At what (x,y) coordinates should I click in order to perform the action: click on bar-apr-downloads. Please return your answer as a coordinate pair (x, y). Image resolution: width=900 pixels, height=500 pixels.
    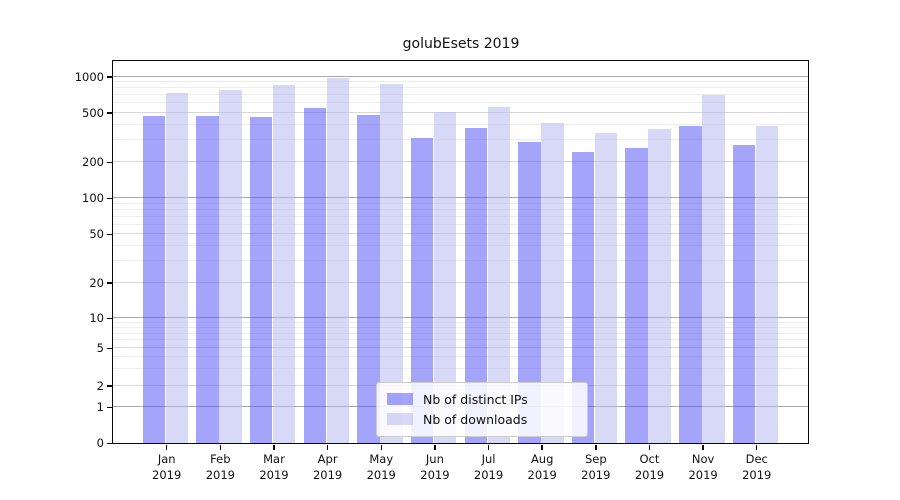
    Looking at the image, I should click on (338, 260).